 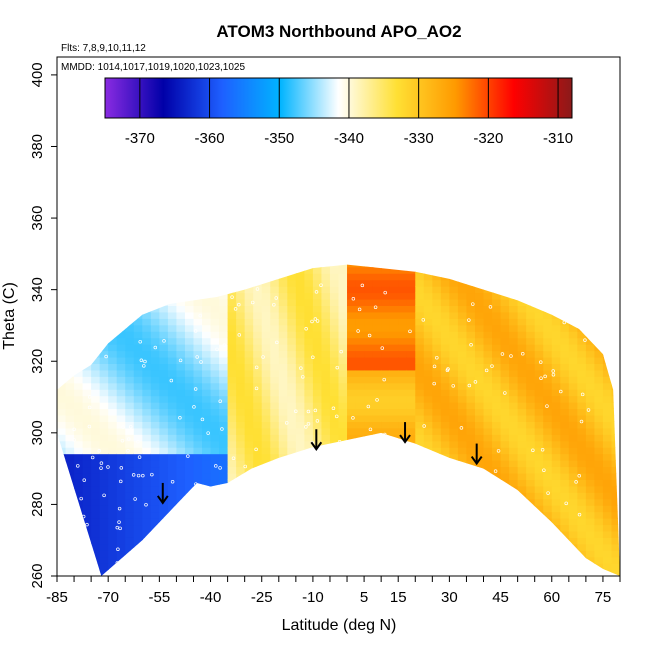 What do you see at coordinates (37, 146) in the screenshot?
I see `y-tick-label: 380` at bounding box center [37, 146].